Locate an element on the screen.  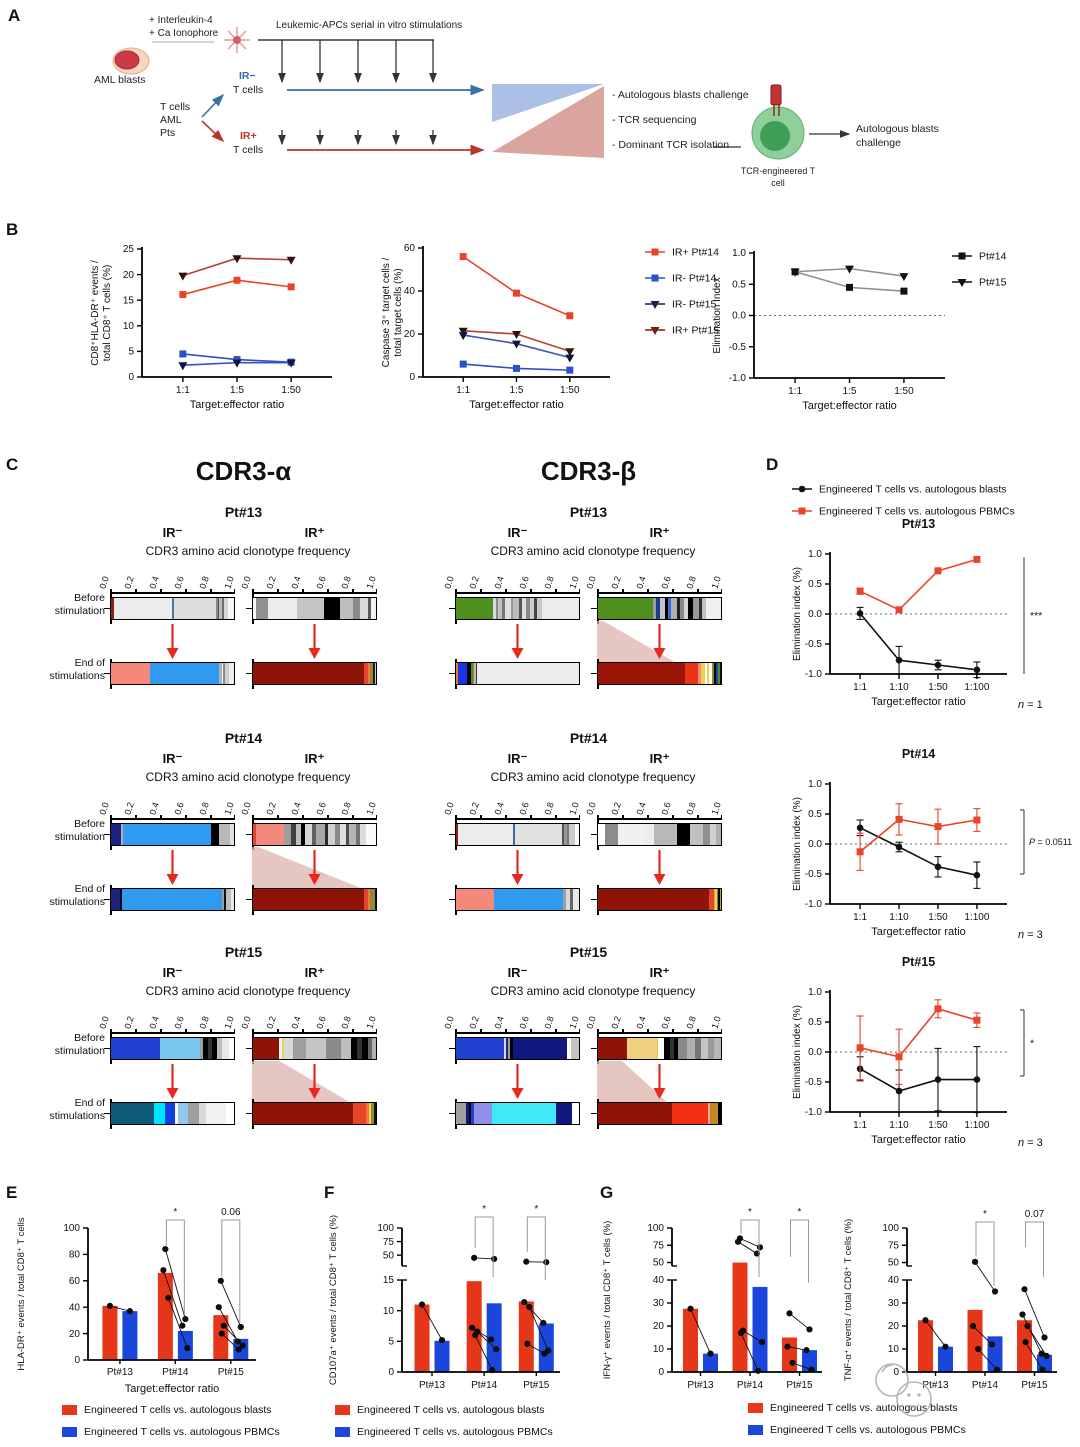
clonotype-bar-Pt#13-alpha-irp-end is located at coordinates (314, 673).